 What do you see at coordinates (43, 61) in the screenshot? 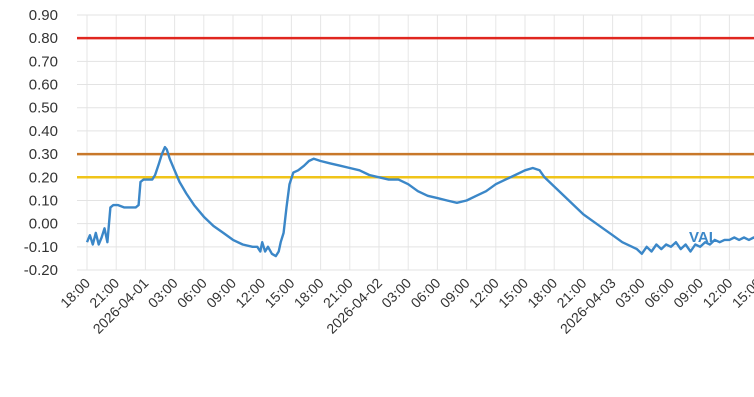
I see `y-tick-label: 0.70` at bounding box center [43, 61].